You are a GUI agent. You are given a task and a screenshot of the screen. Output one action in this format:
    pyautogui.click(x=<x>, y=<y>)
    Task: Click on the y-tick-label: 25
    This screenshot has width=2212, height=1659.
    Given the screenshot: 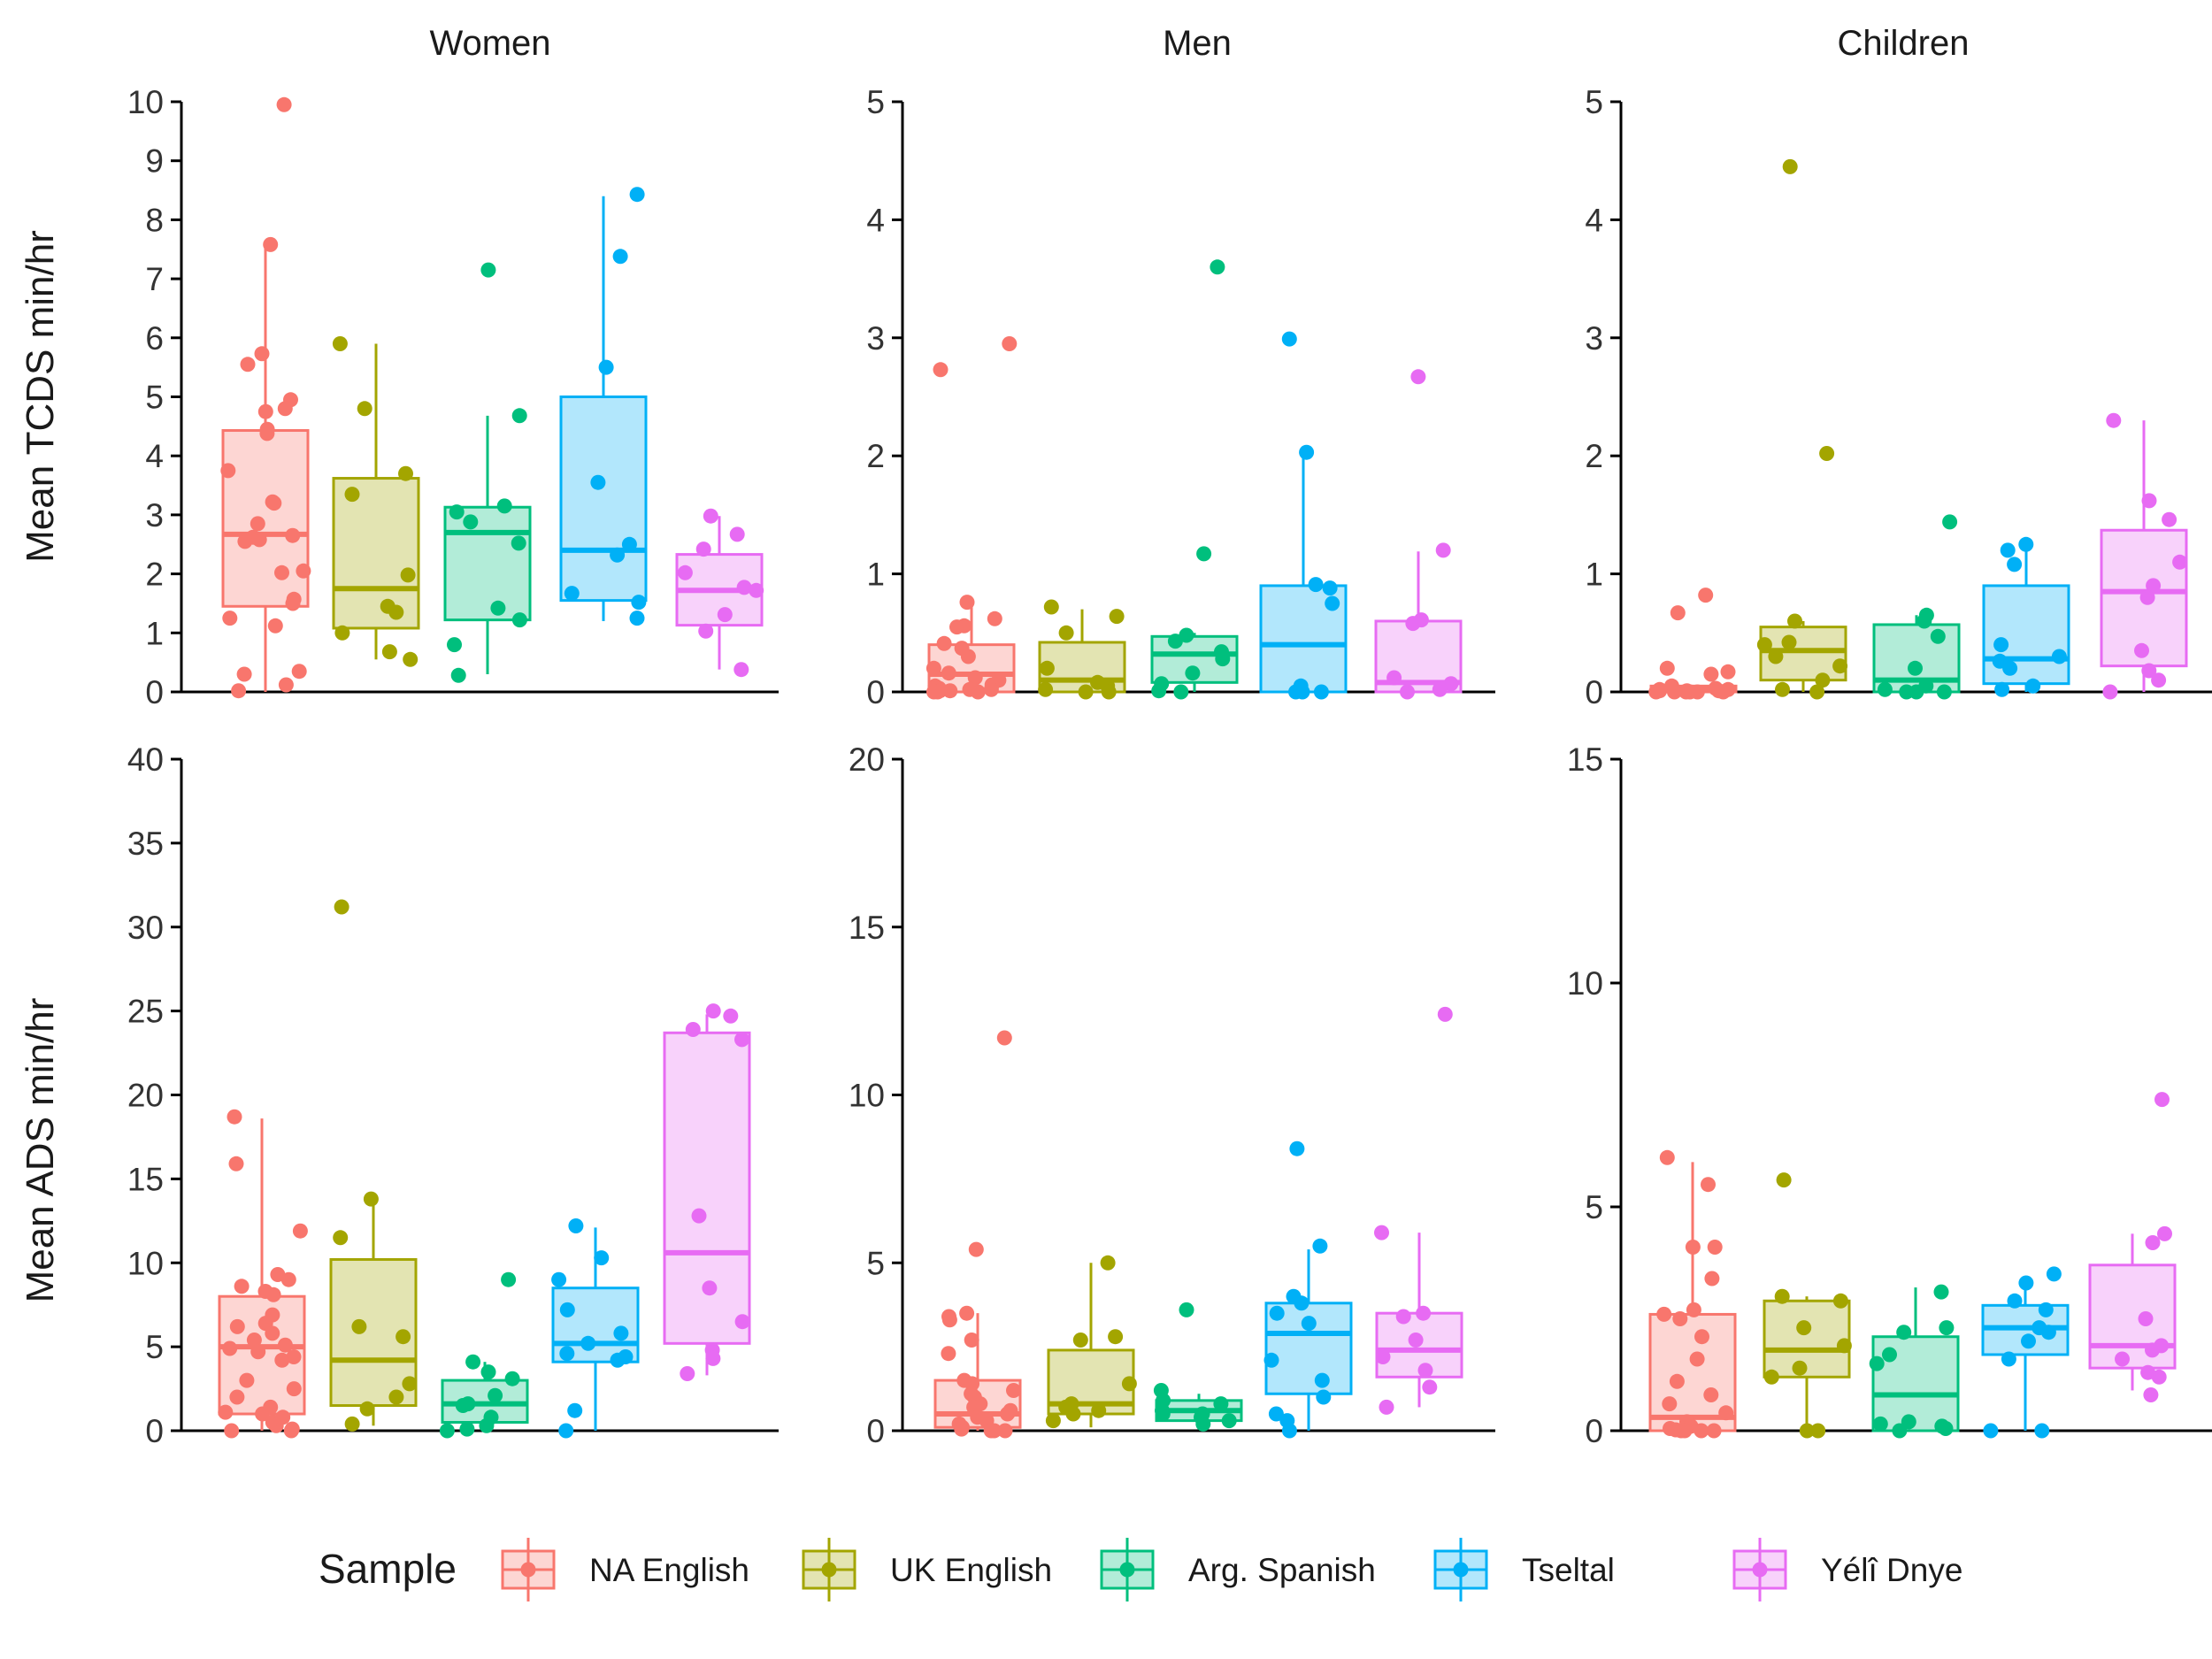 What is the action you would take?
    pyautogui.click(x=146, y=1012)
    